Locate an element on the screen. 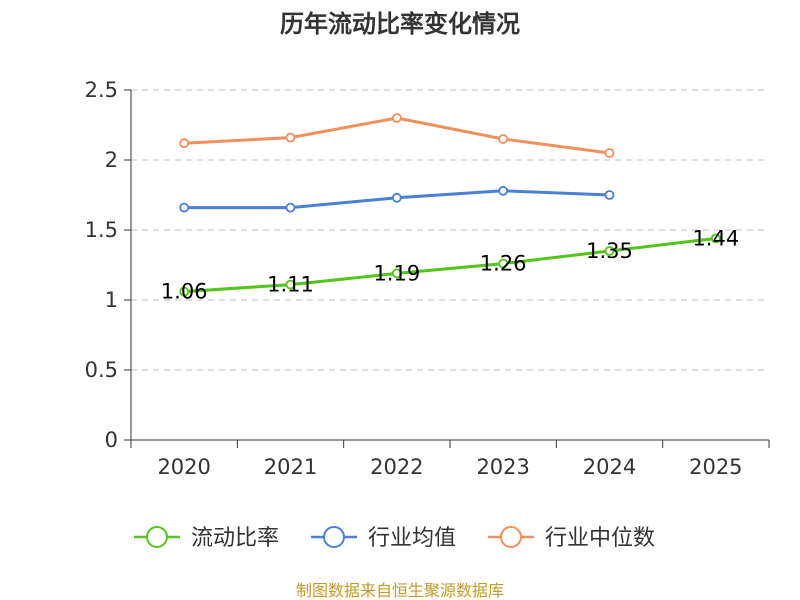 This screenshot has width=800, height=600. legend-label: 行业均值 is located at coordinates (412, 538).